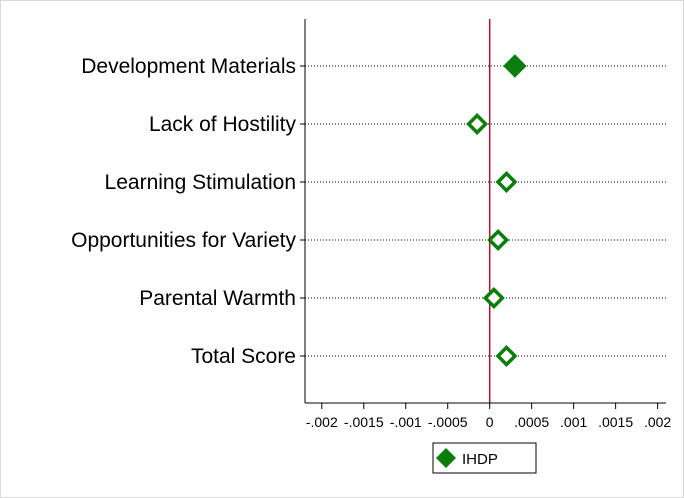 This screenshot has height=498, width=684. I want to click on x-tick-label: .0005, so click(531, 422).